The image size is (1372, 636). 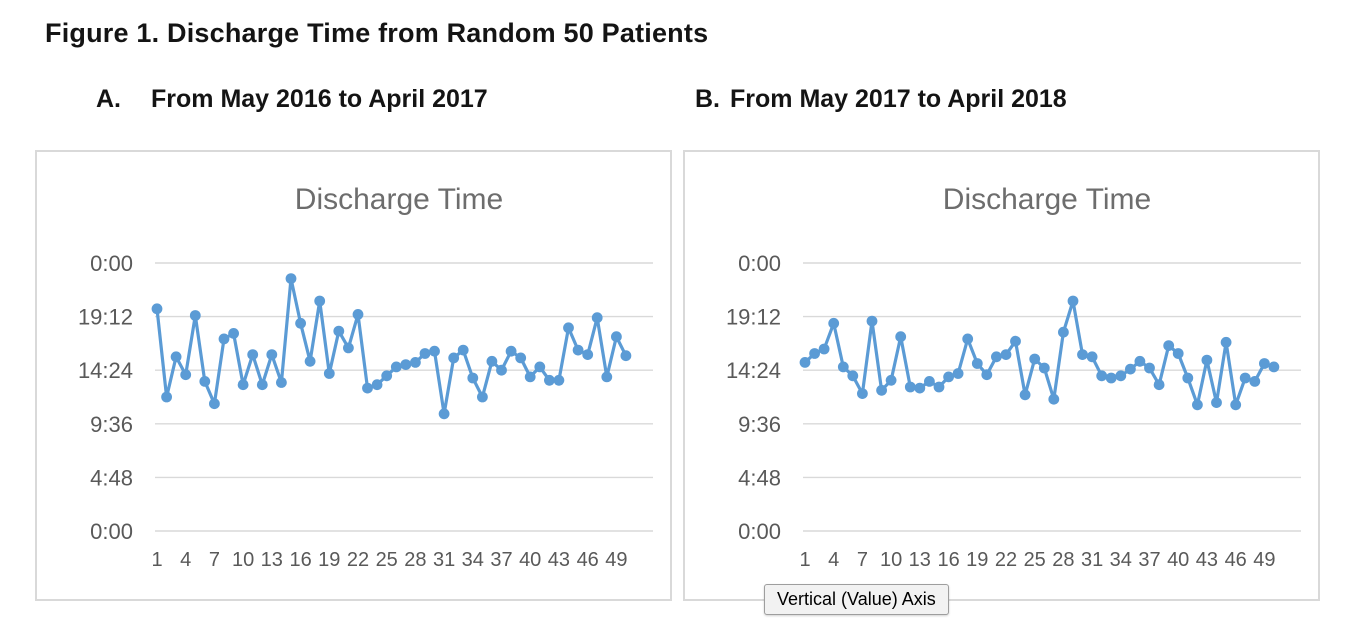 I want to click on data-line, so click(x=391, y=346).